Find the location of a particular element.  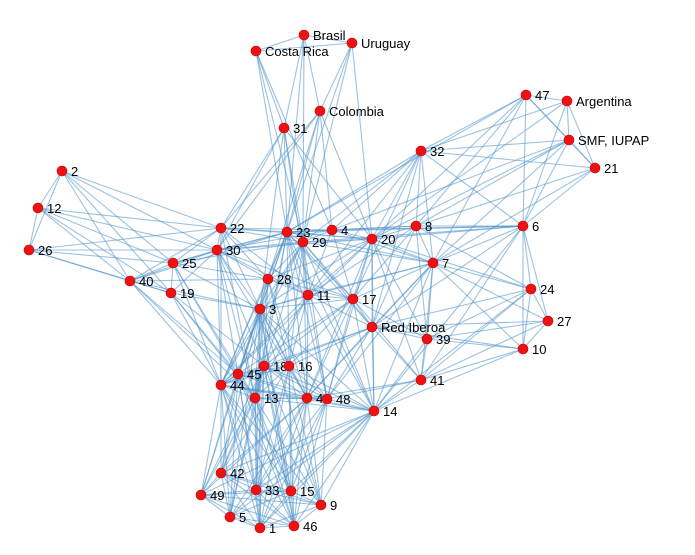

node-29: 29 is located at coordinates (311, 242).